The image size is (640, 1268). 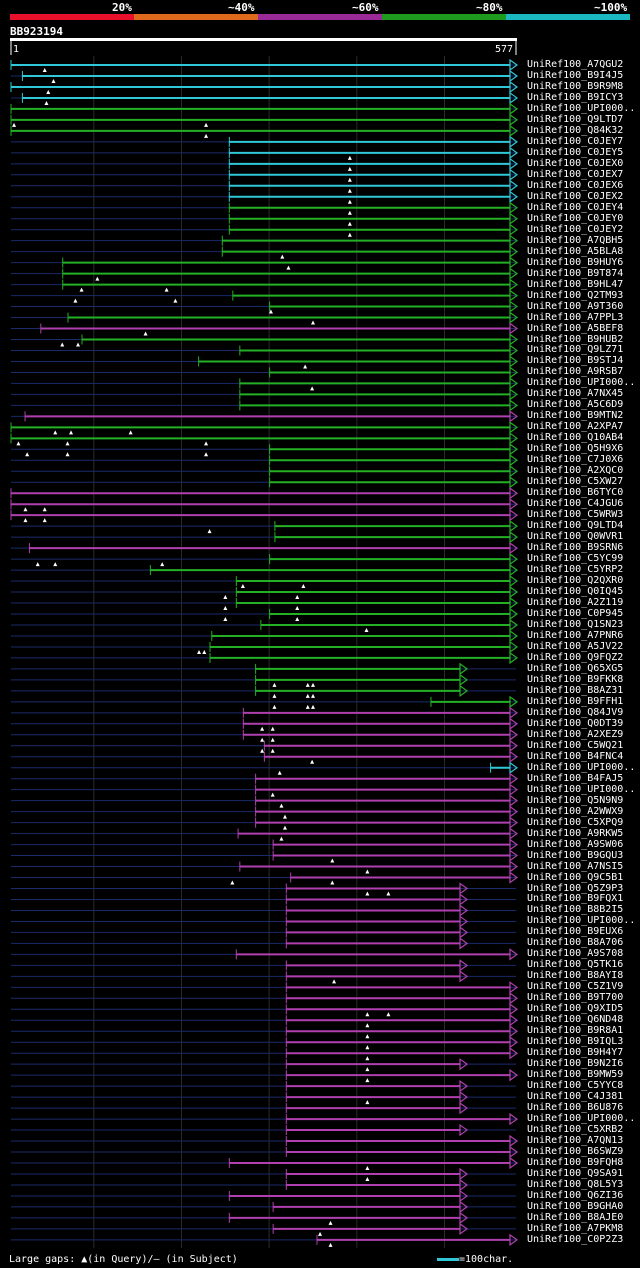 I want to click on hit-label: UniRef100_A2Z119, so click(x=575, y=603).